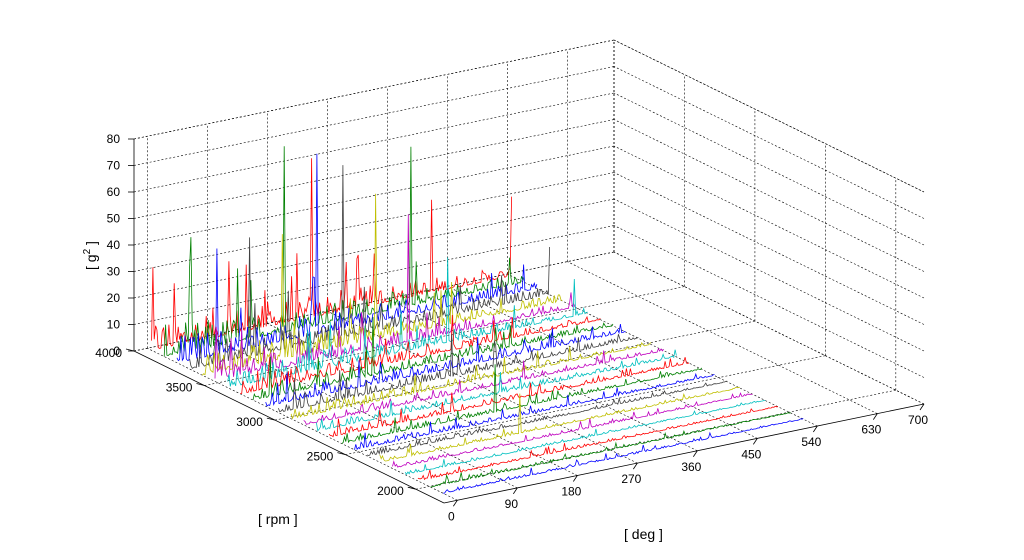 This screenshot has height=560, width=1024. What do you see at coordinates (610, 450) in the screenshot?
I see `trace-rpm-1990` at bounding box center [610, 450].